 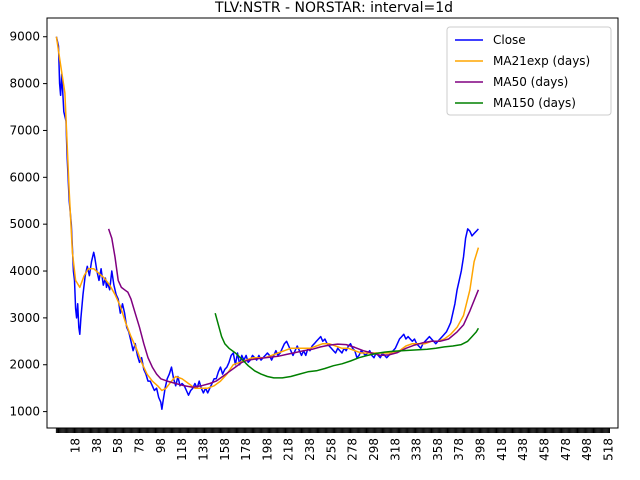 What do you see at coordinates (417, 449) in the screenshot?
I see `x-tick-label: 338` at bounding box center [417, 449].